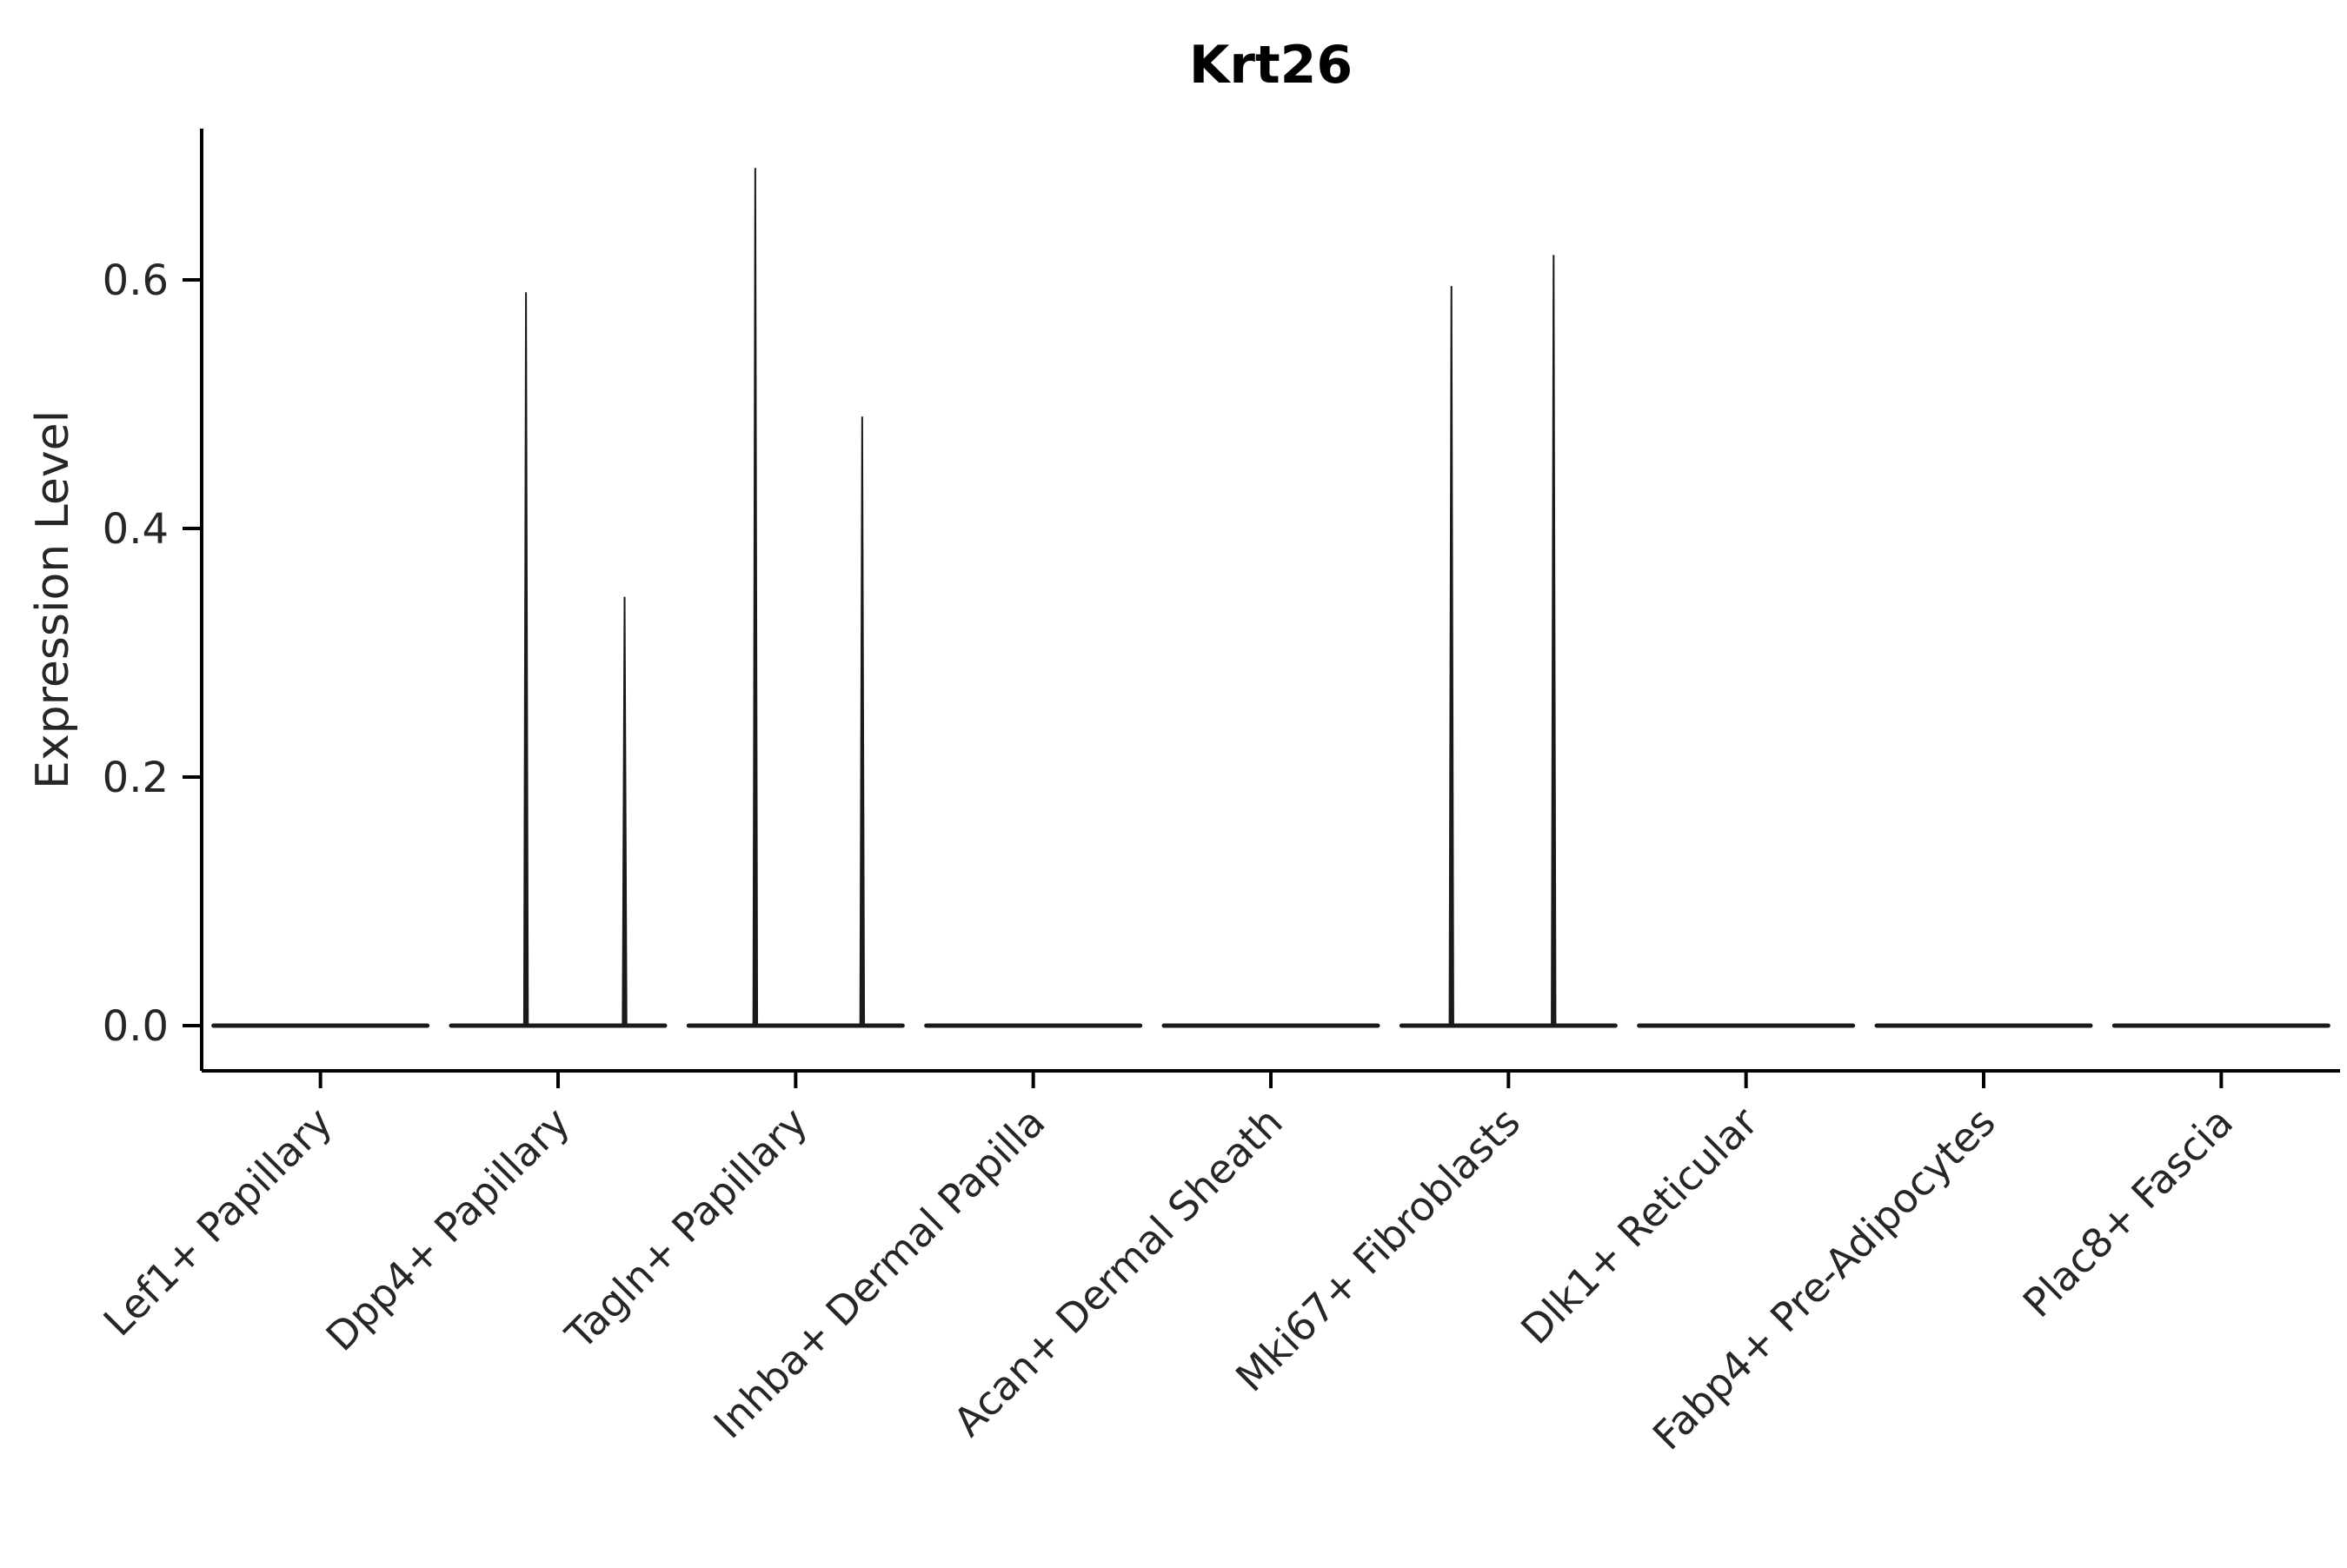  Describe the element at coordinates (136, 1026) in the screenshot. I see `y-tick-label: 0.0` at that location.